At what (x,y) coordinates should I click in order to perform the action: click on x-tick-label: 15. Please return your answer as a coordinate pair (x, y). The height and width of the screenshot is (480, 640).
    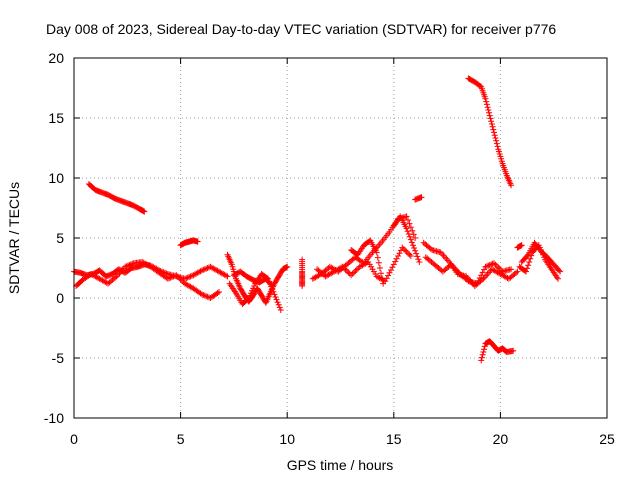
    Looking at the image, I should click on (394, 439).